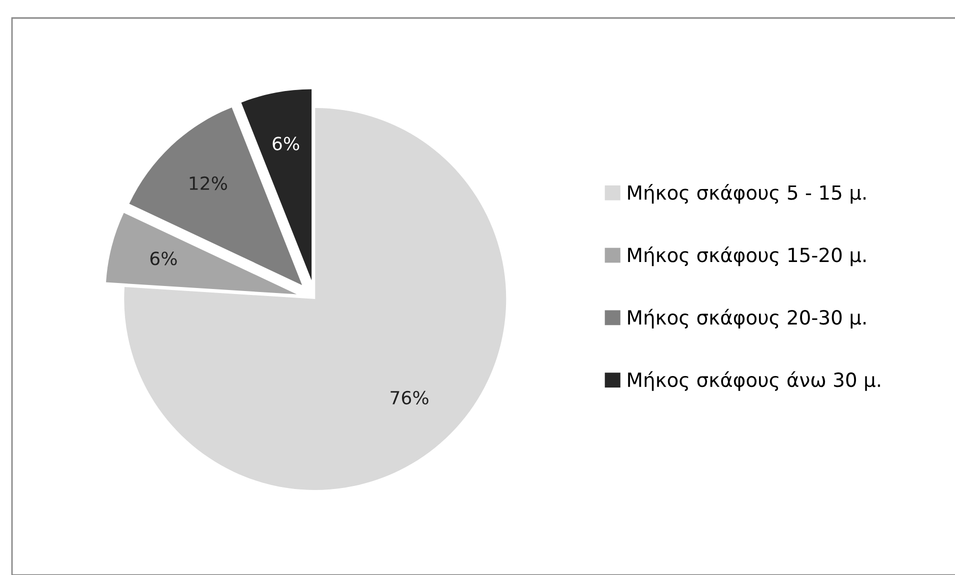 The height and width of the screenshot is (575, 955). I want to click on legend-label: Μήκος σκάφους 20-30 μ., so click(747, 318).